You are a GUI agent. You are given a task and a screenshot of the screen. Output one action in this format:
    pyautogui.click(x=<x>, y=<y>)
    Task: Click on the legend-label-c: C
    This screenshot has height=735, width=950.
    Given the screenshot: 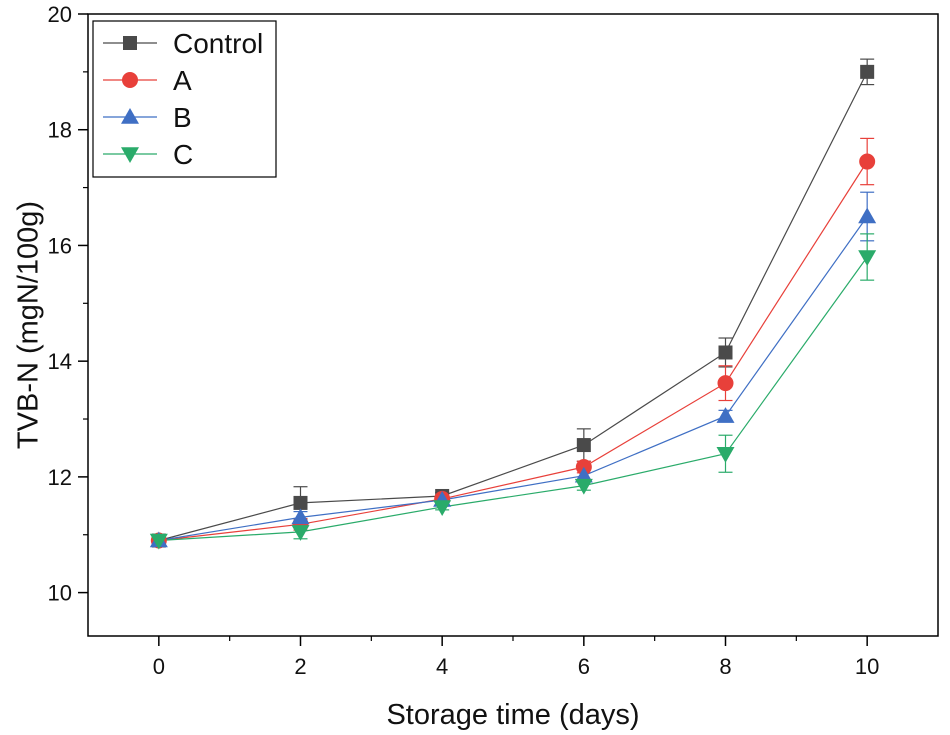 What is the action you would take?
    pyautogui.click(x=183, y=154)
    